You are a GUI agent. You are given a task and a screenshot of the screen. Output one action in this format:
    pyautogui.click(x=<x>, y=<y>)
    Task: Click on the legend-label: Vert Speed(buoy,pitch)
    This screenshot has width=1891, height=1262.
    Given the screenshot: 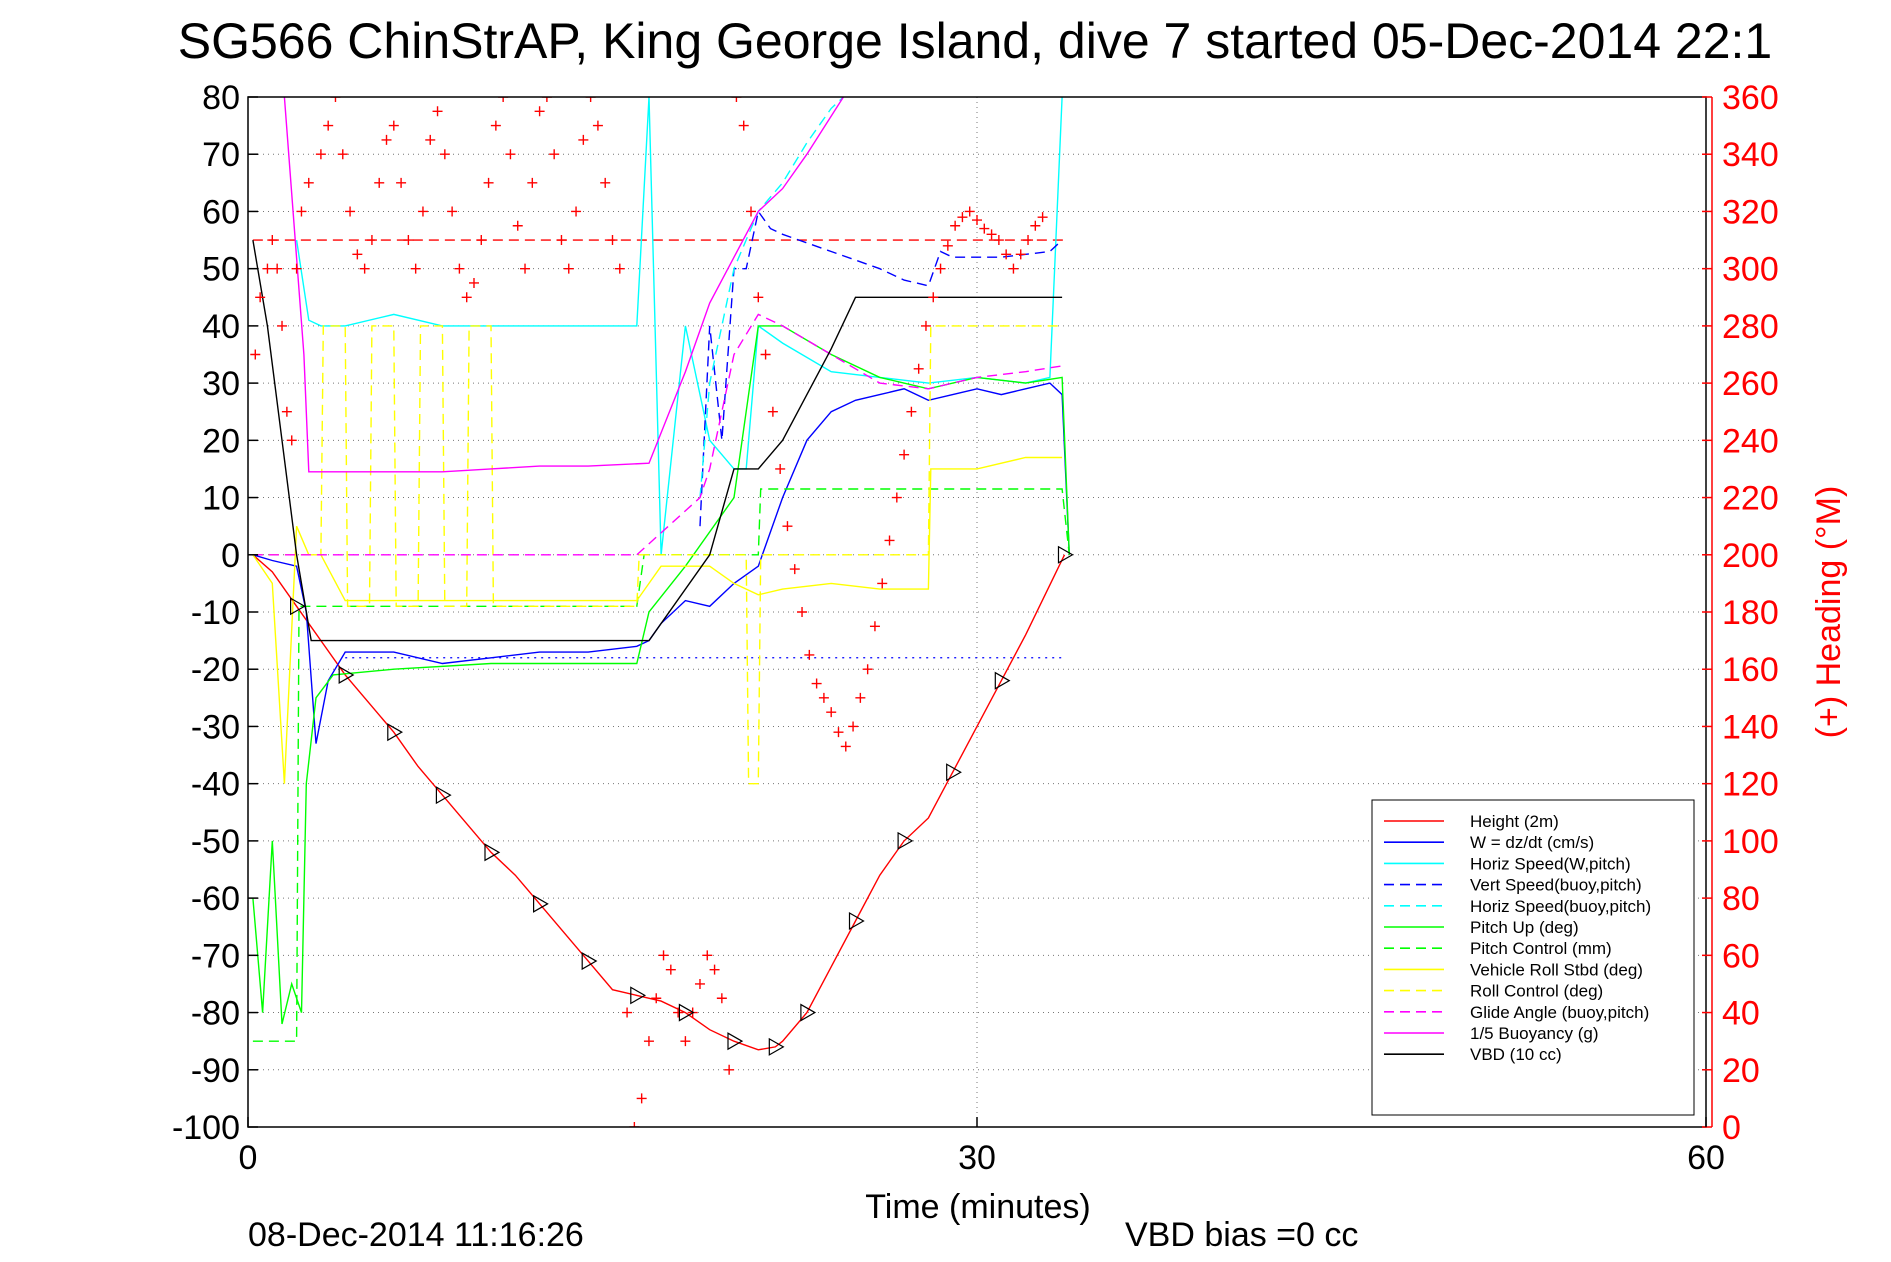 What is the action you would take?
    pyautogui.click(x=1556, y=885)
    